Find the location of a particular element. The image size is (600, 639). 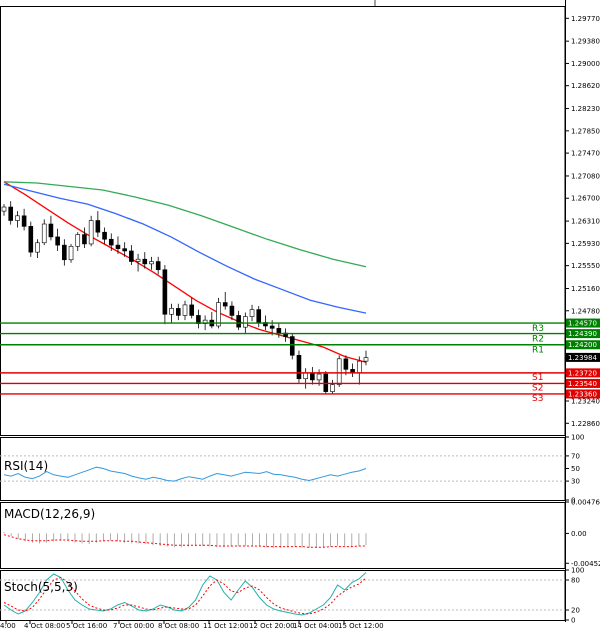

level-name-R2: R2 is located at coordinates (538, 340).